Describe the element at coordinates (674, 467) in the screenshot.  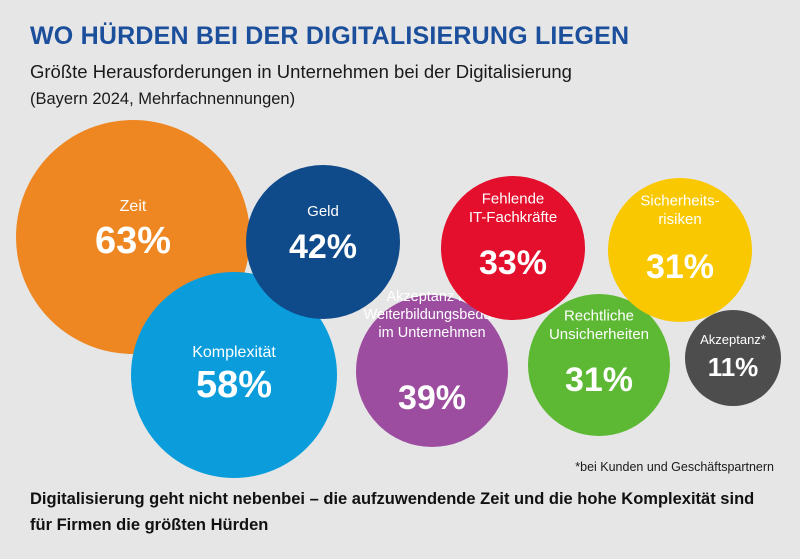
I see `footnote: *bei Kunden und Geschäftspartnern` at that location.